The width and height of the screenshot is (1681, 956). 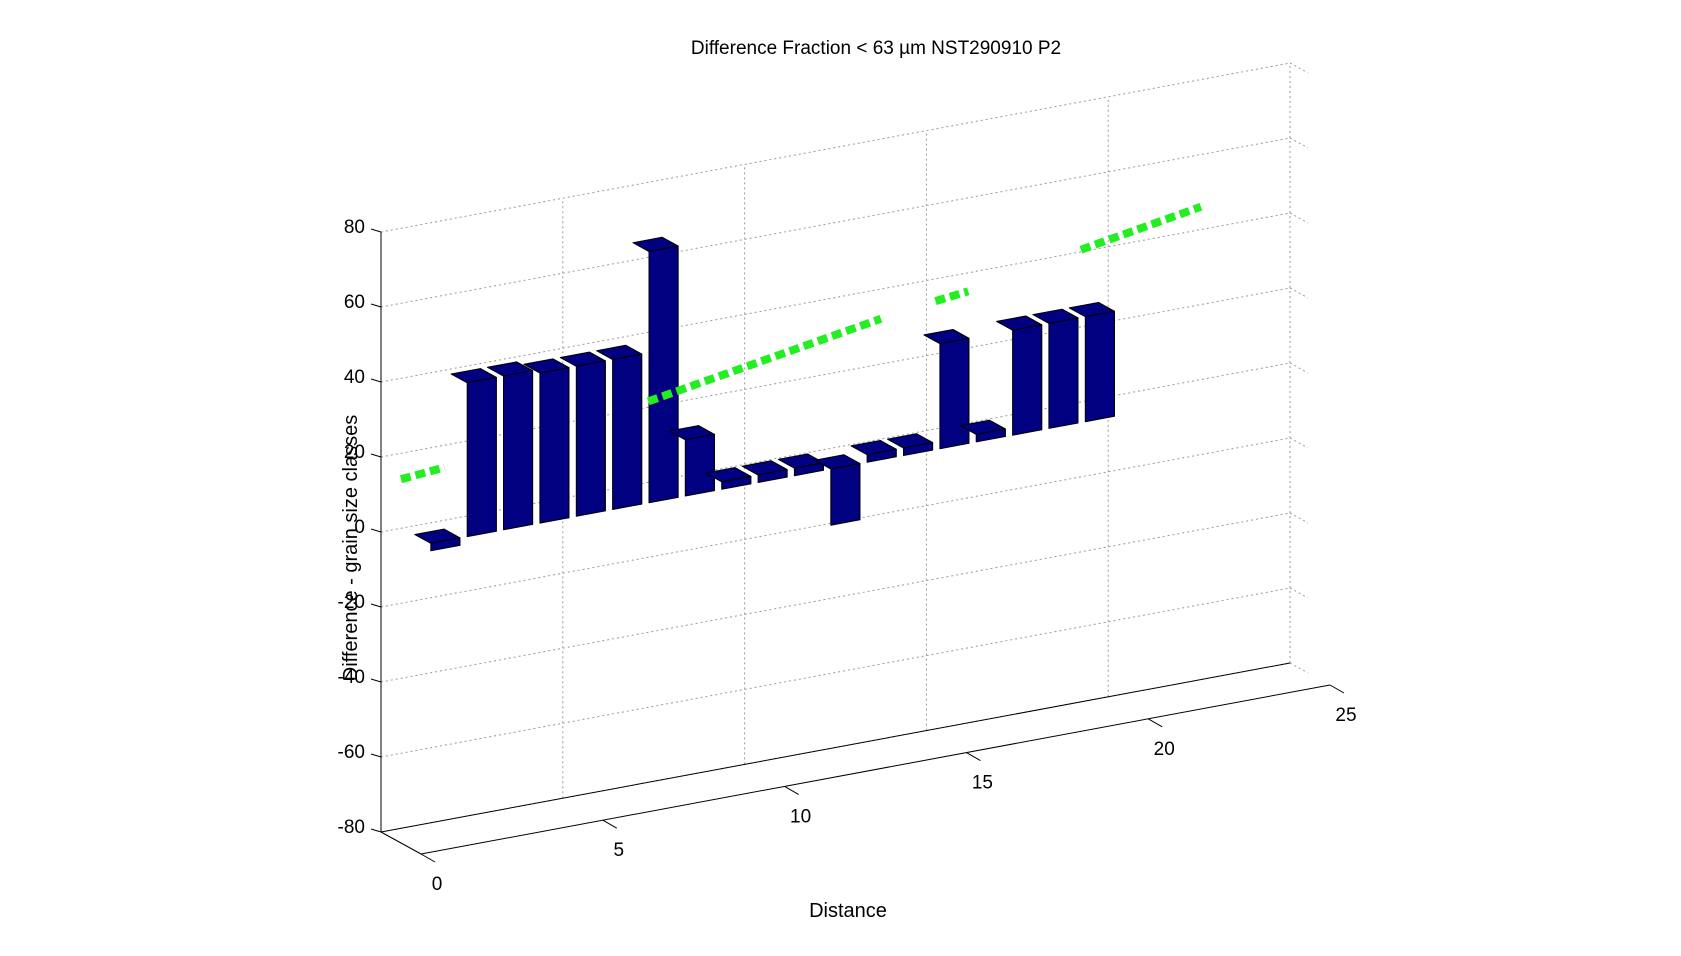 I want to click on z-tick-label: 80, so click(x=354, y=227).